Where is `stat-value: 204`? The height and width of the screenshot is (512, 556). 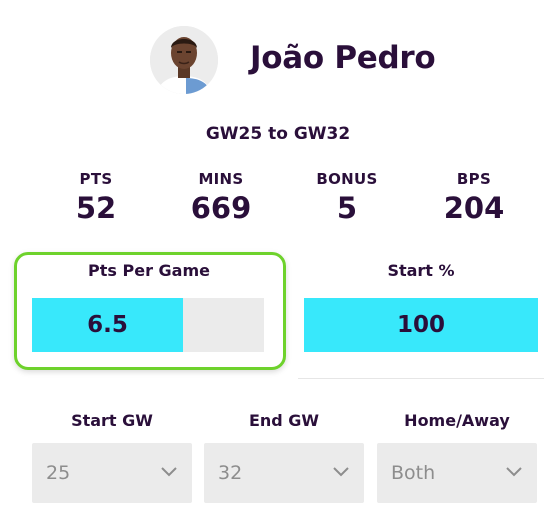 stat-value: 204 is located at coordinates (474, 208).